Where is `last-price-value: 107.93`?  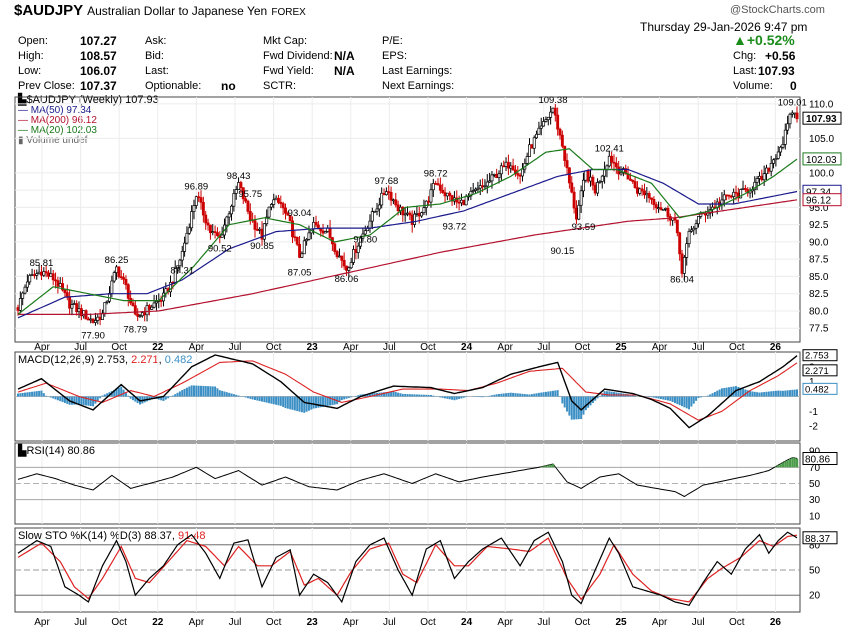
last-price-value: 107.93 is located at coordinates (776, 71).